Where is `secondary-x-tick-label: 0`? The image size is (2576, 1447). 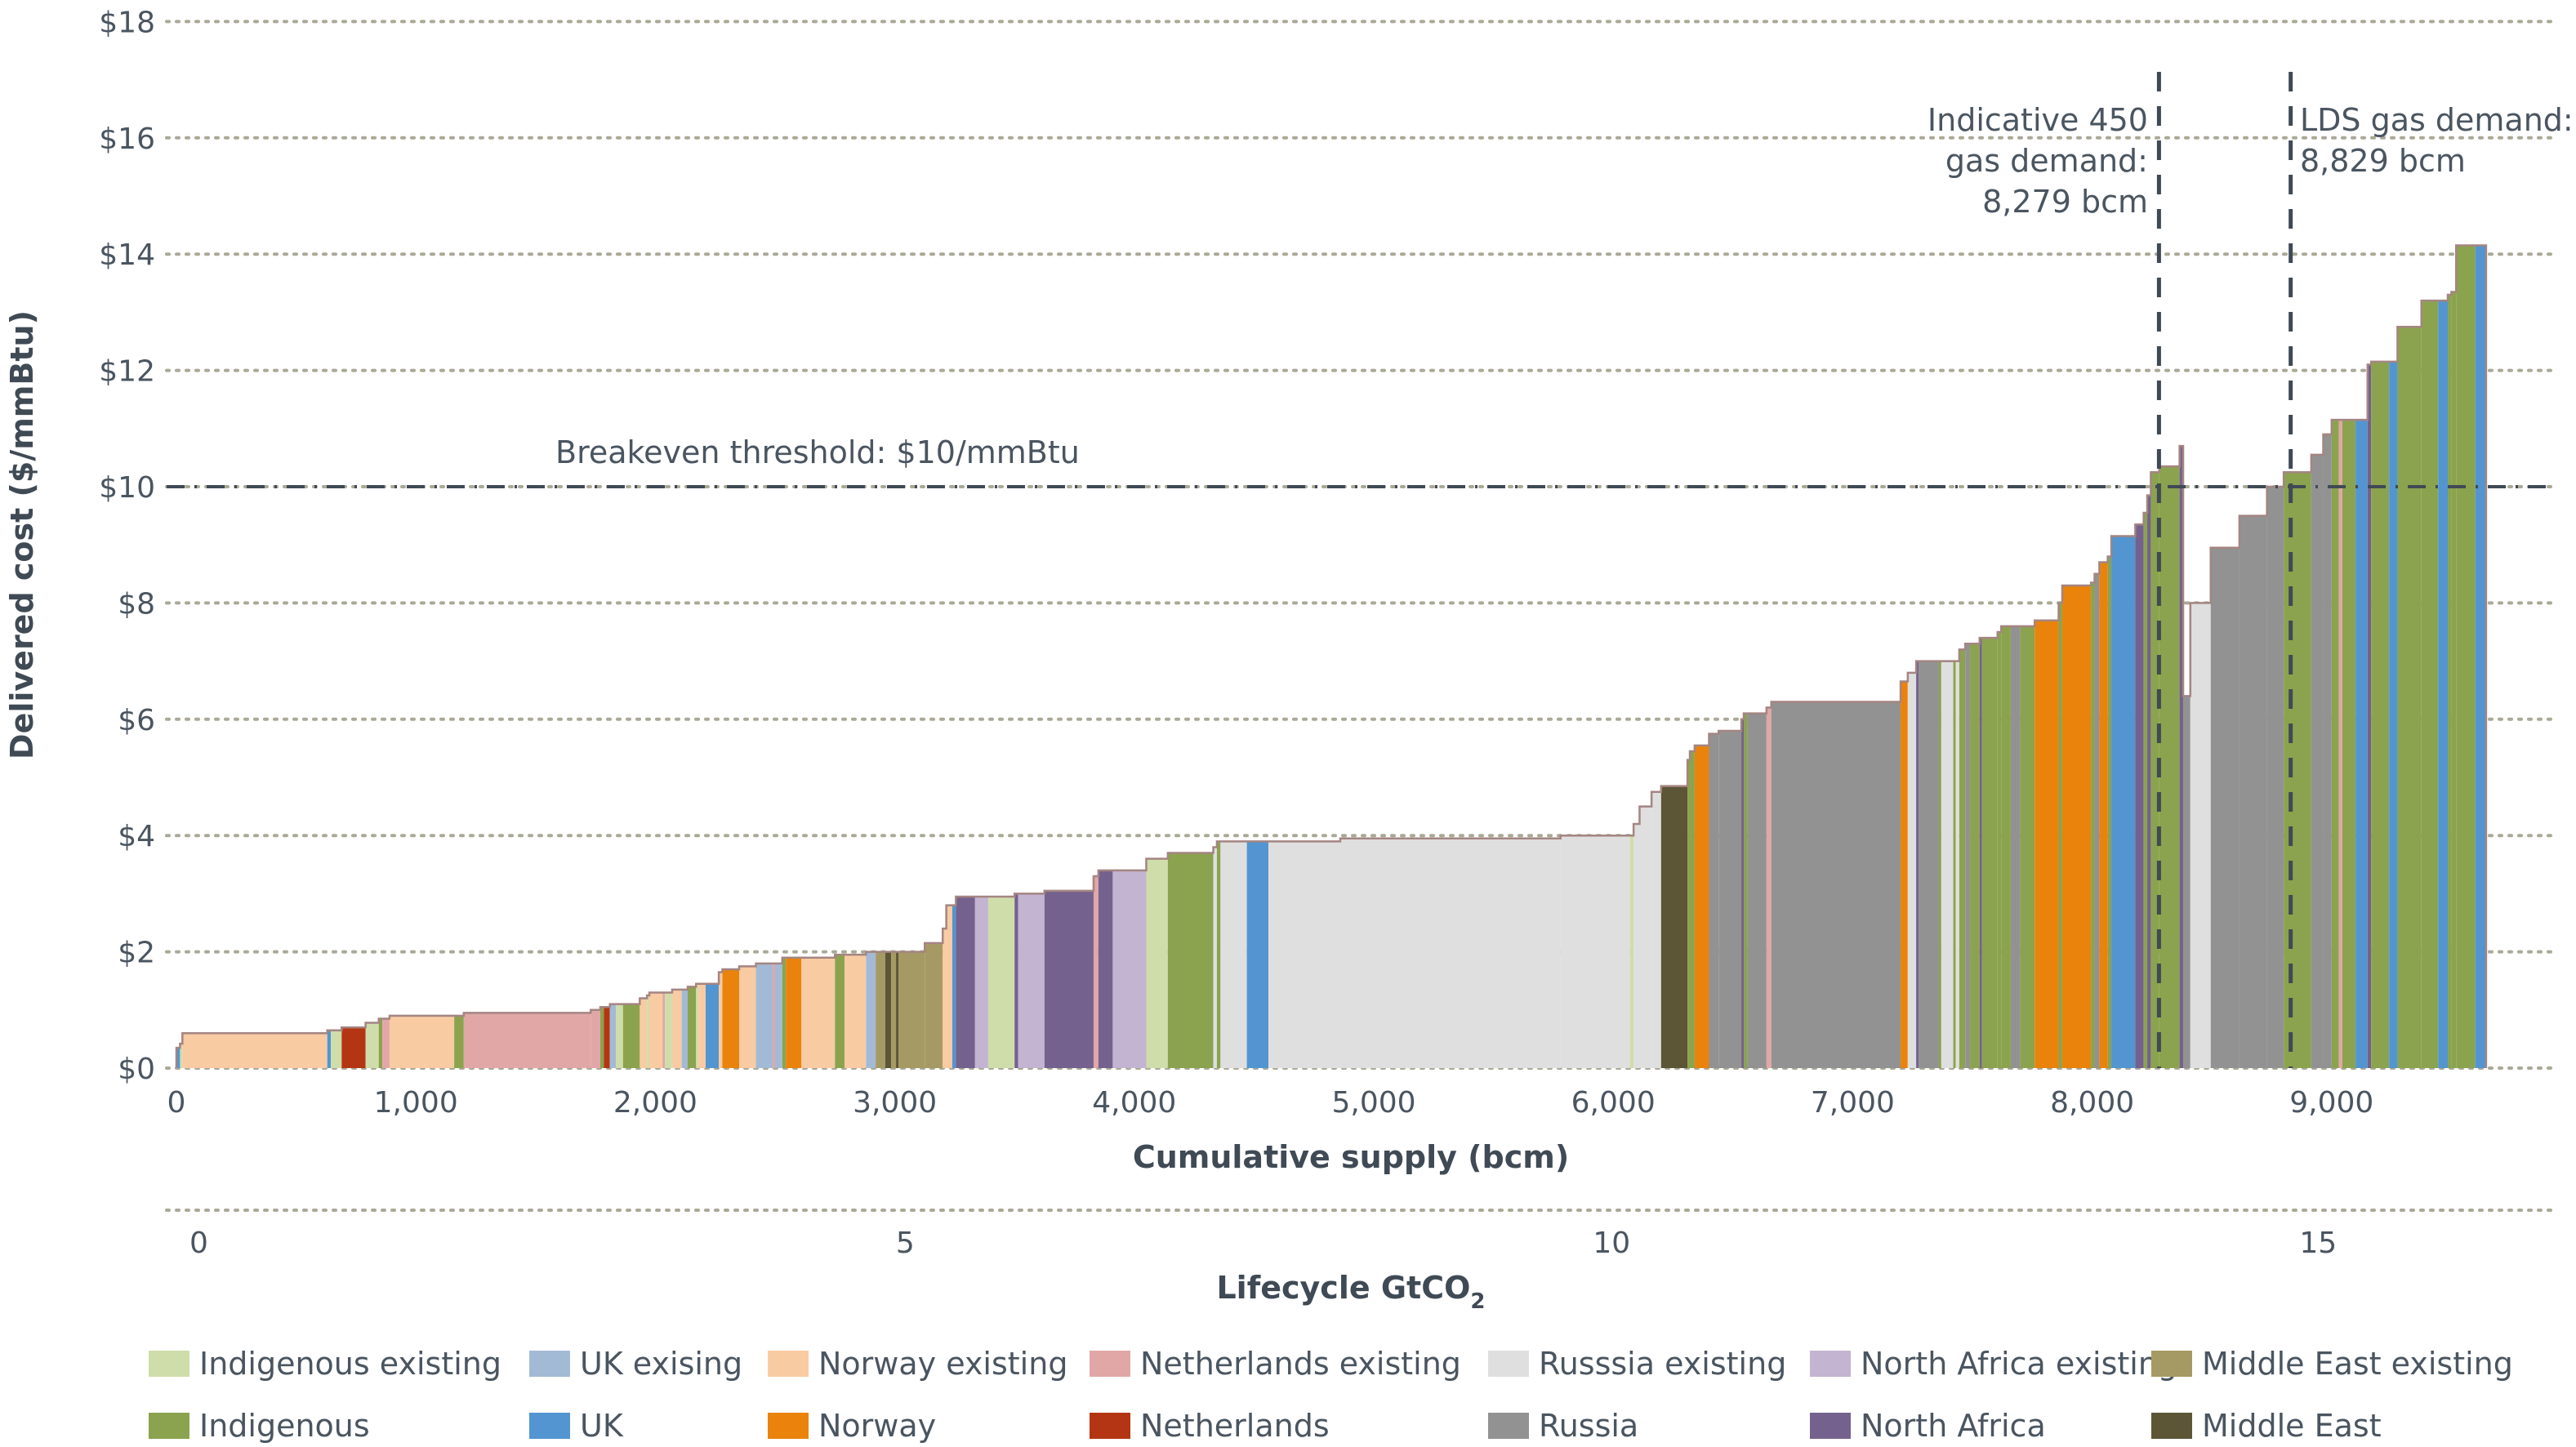 secondary-x-tick-label: 0 is located at coordinates (198, 1244).